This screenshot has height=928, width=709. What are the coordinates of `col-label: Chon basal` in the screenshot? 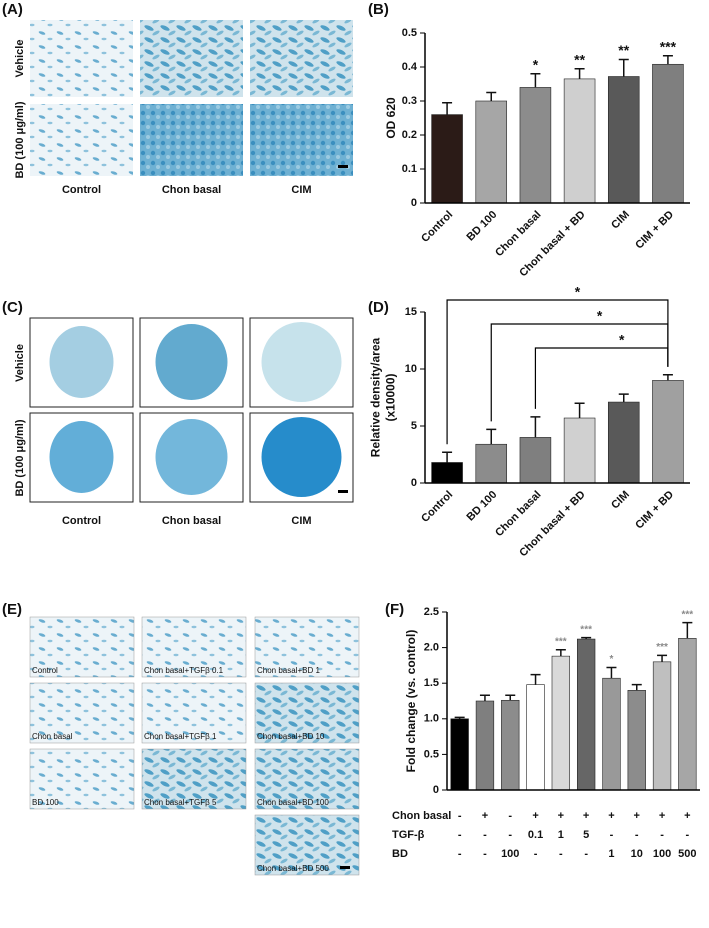 It's located at (191, 521).